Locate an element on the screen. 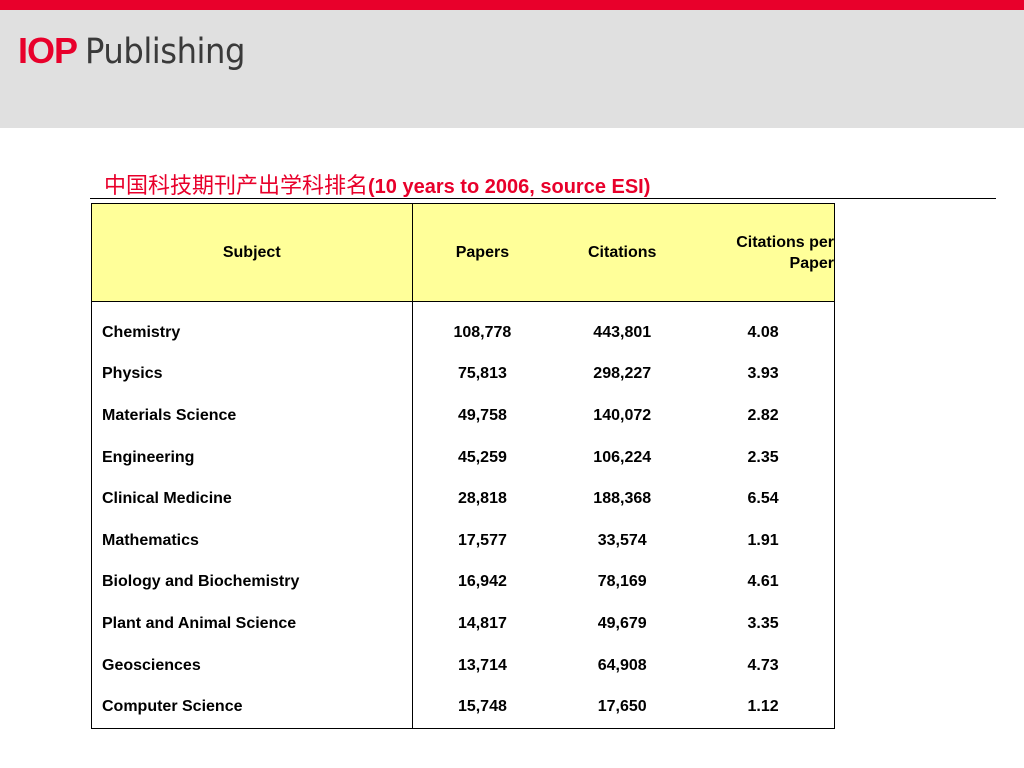 The width and height of the screenshot is (1024, 768). cell-papers: 13,714 is located at coordinates (482, 665).